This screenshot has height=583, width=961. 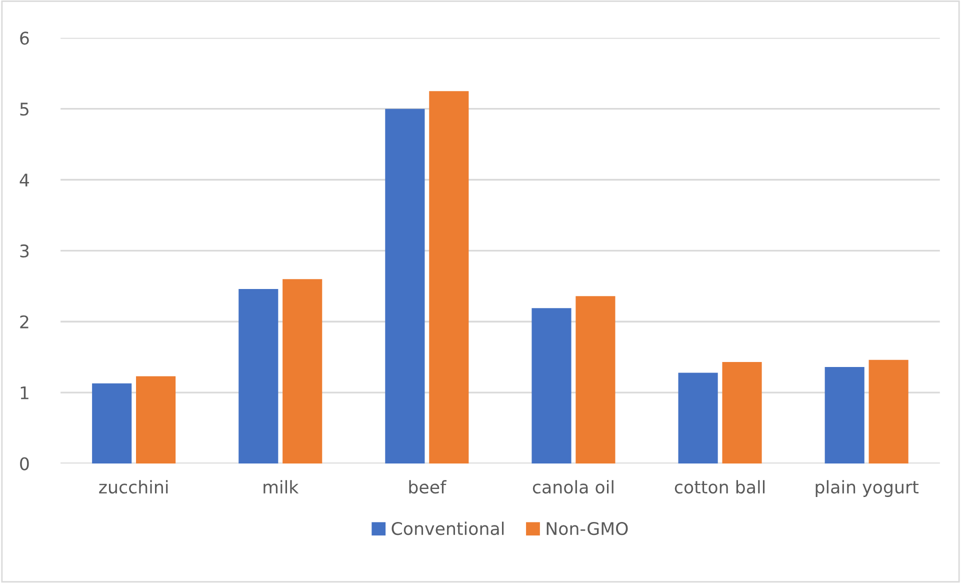 I want to click on y-tick-label: 6, so click(x=24, y=38).